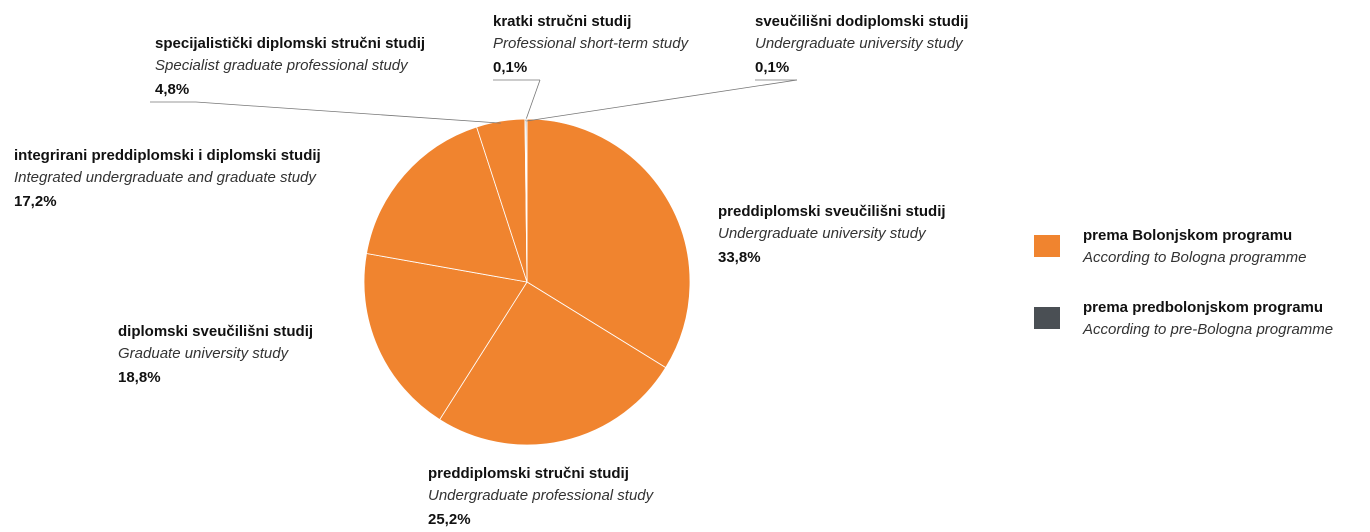 The width and height of the screenshot is (1370, 532). Describe the element at coordinates (290, 43) in the screenshot. I see `slice-label: specijalistički diplomski stručni studij` at that location.